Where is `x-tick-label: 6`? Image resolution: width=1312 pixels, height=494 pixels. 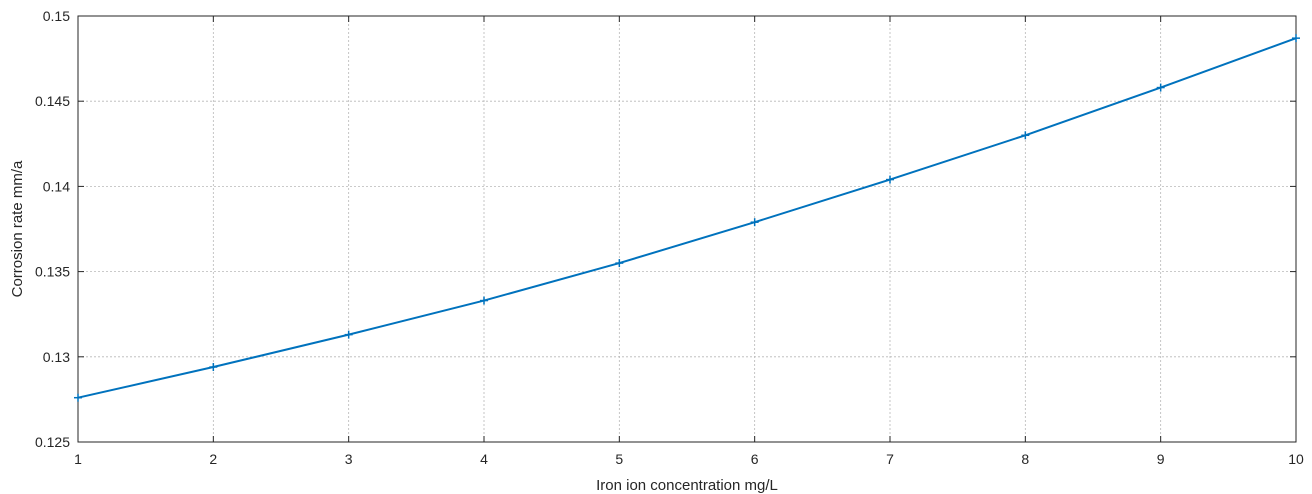
x-tick-label: 6 is located at coordinates (755, 459).